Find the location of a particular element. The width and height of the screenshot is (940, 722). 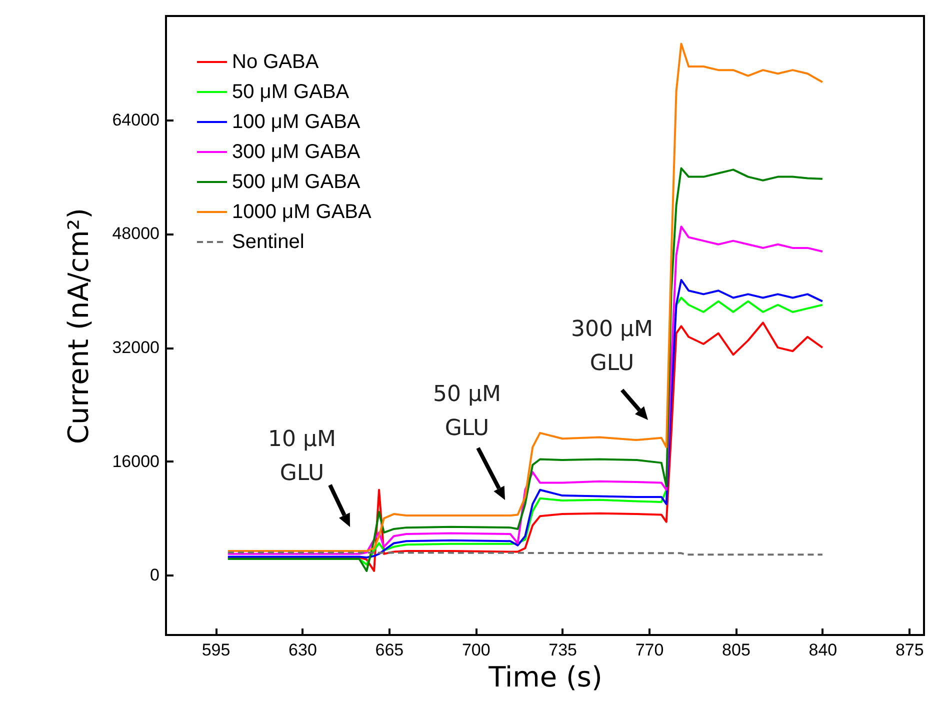

y-tick-label: 64000 is located at coordinates (136, 120).